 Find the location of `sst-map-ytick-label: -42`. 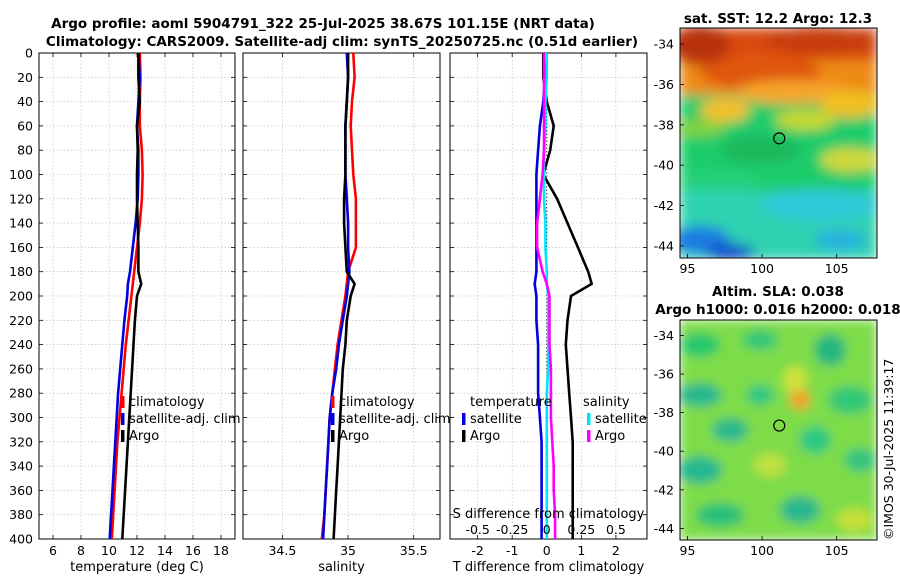

sst-map-ytick-label: -42 is located at coordinates (664, 205).